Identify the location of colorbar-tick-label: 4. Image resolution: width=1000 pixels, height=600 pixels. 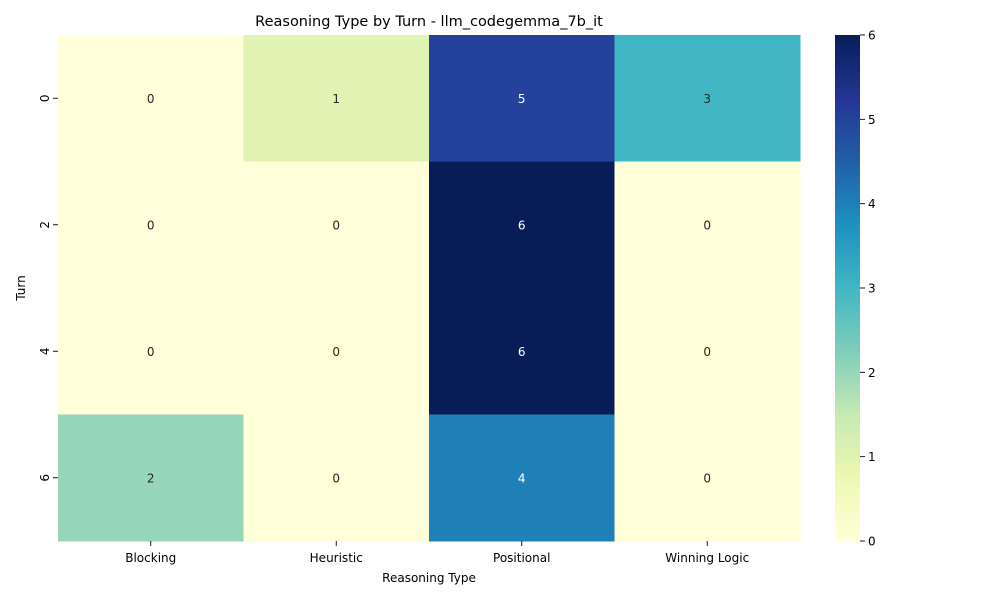
(872, 204).